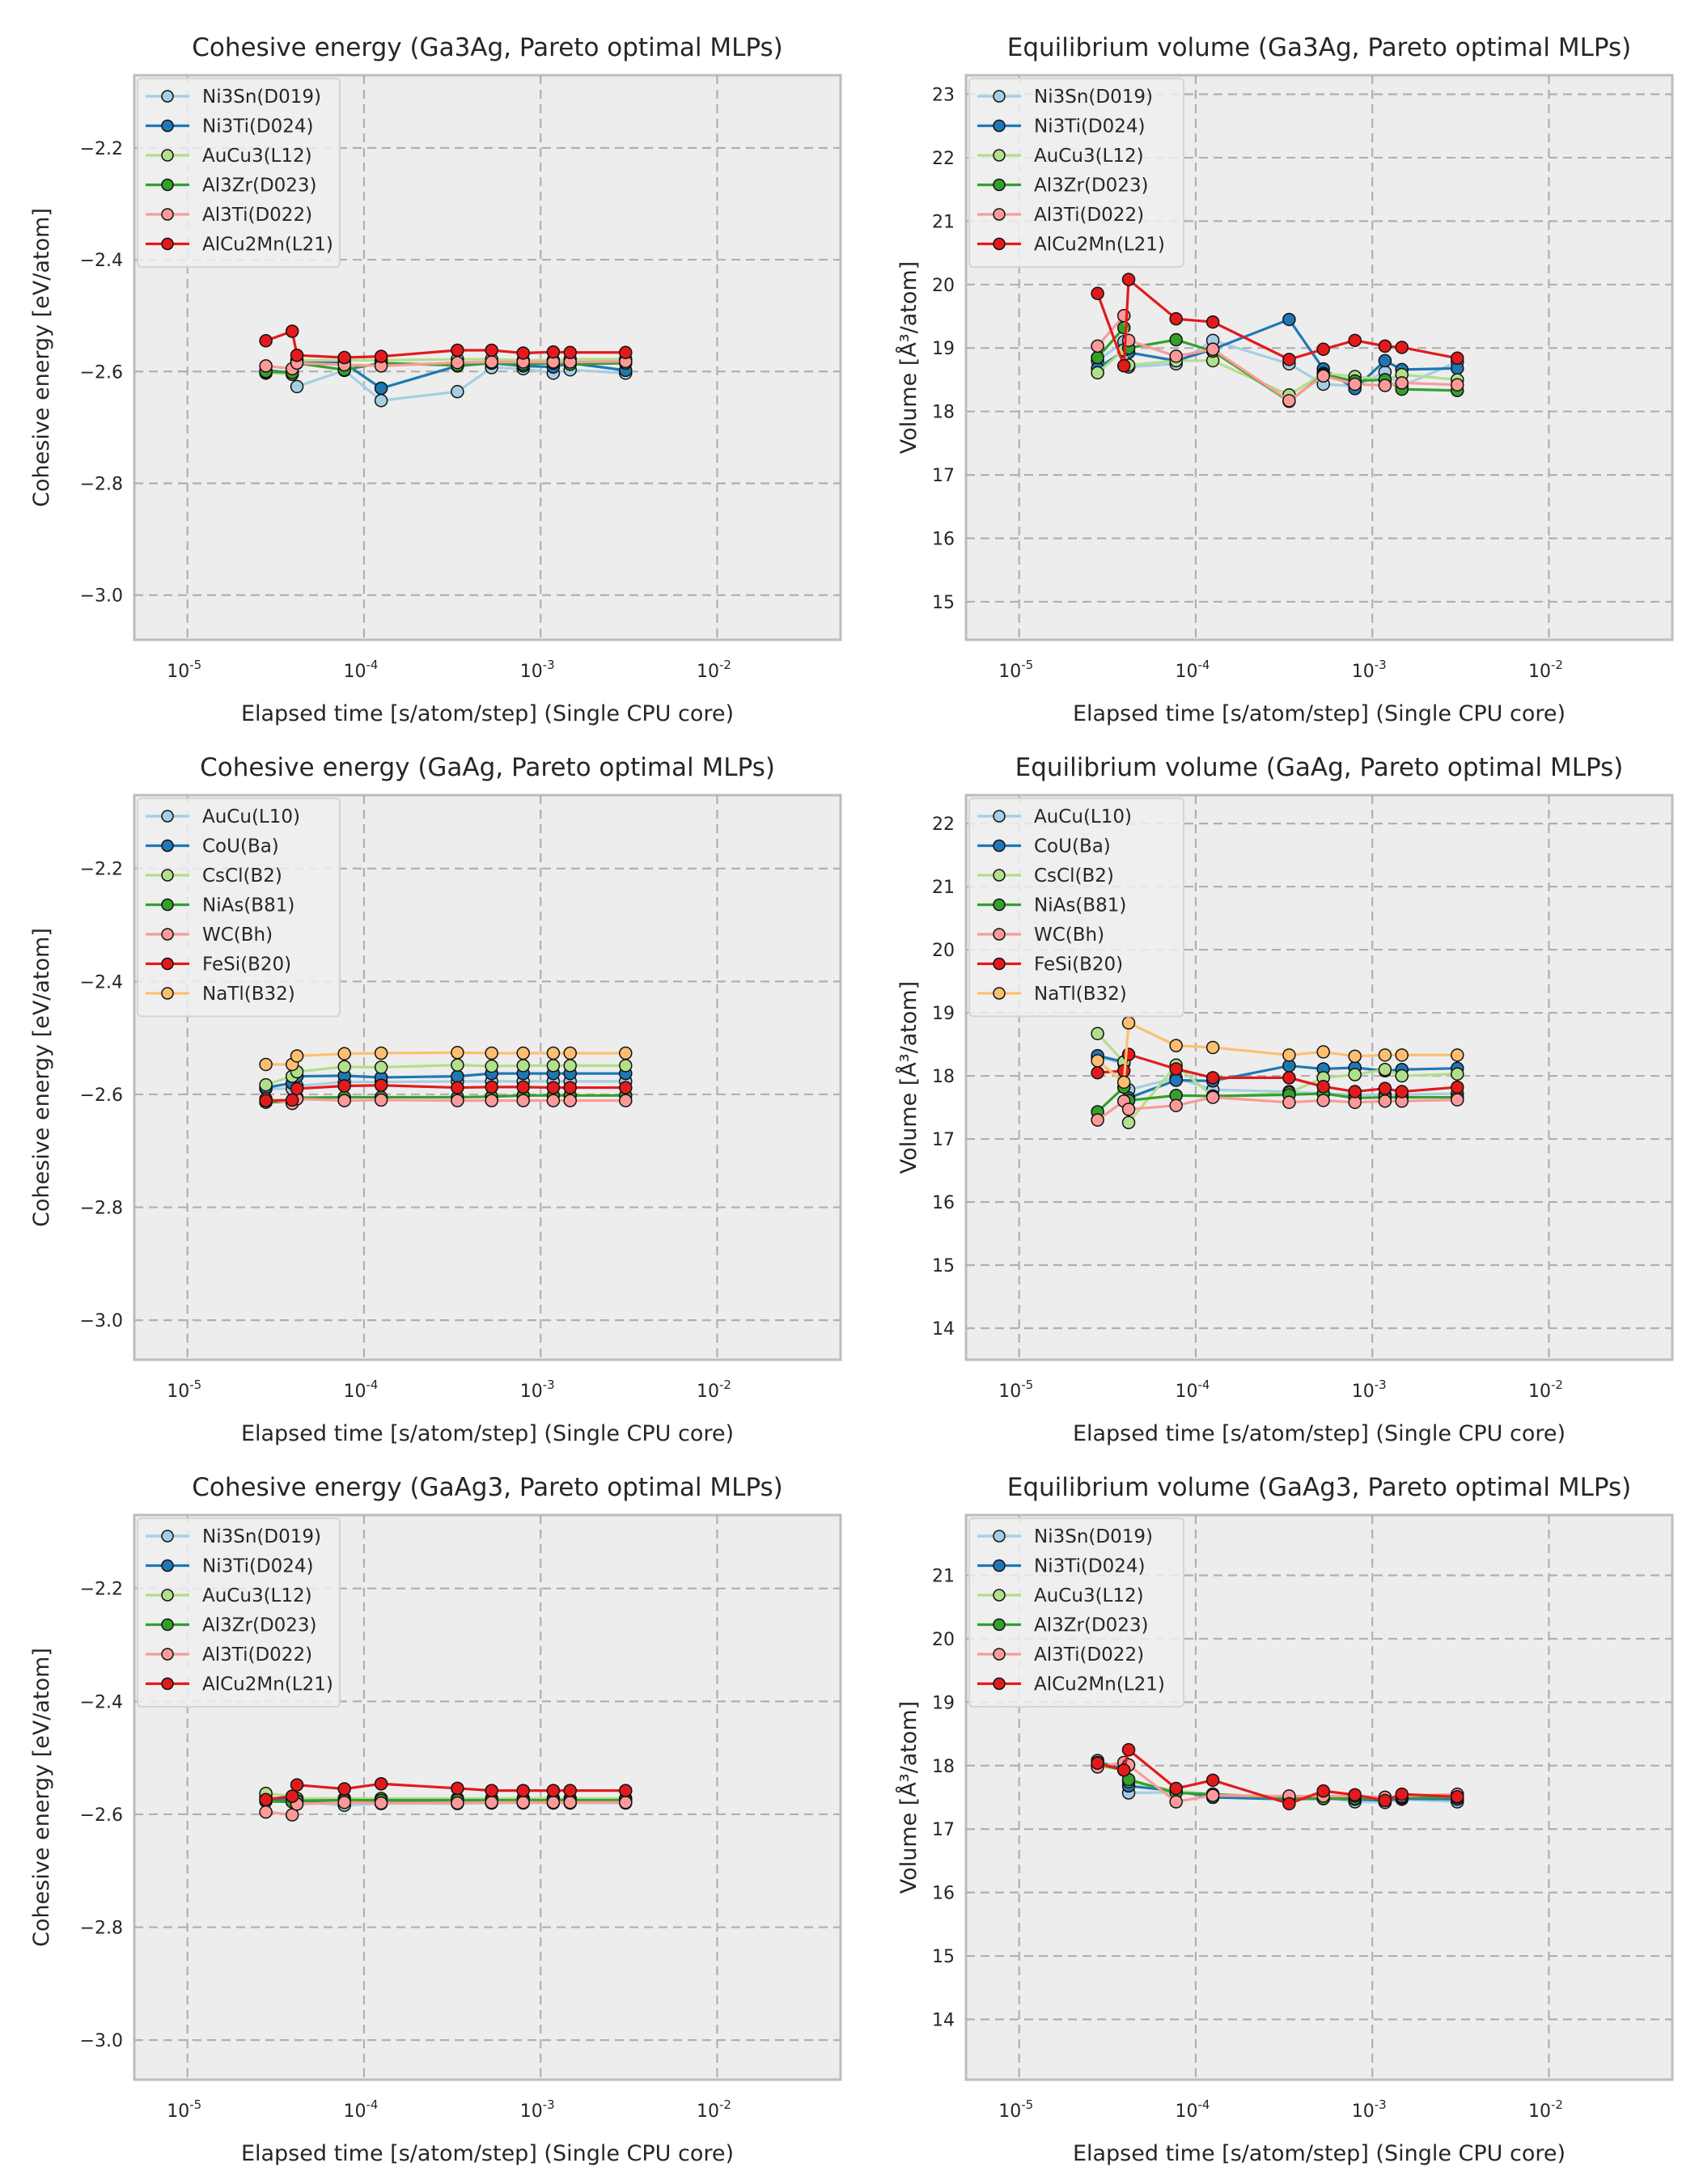 This screenshot has height=2184, width=1699. I want to click on y-axis-label: Cohesive energy [eV/atom], so click(41, 1797).